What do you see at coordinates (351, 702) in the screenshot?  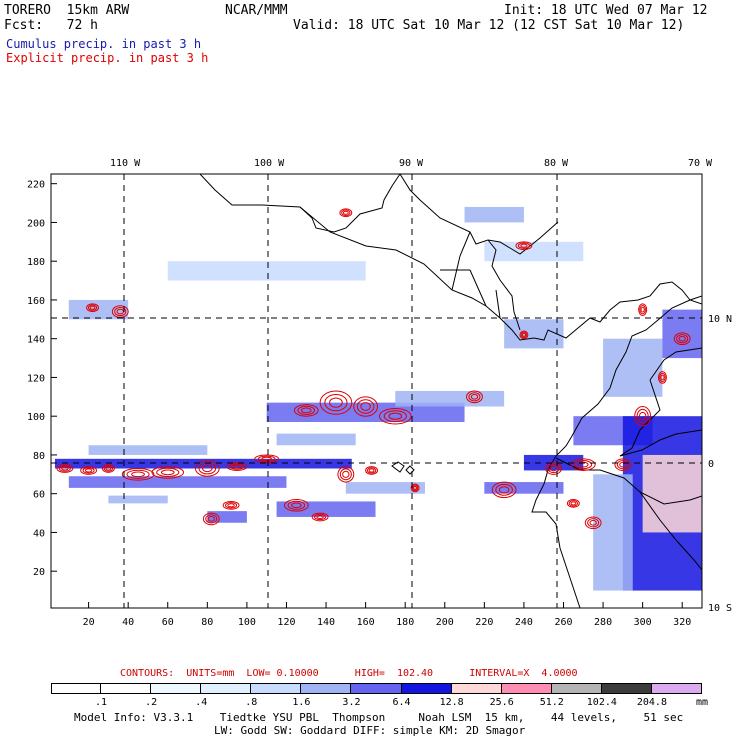 I see `legend-level-label: 3.2` at bounding box center [351, 702].